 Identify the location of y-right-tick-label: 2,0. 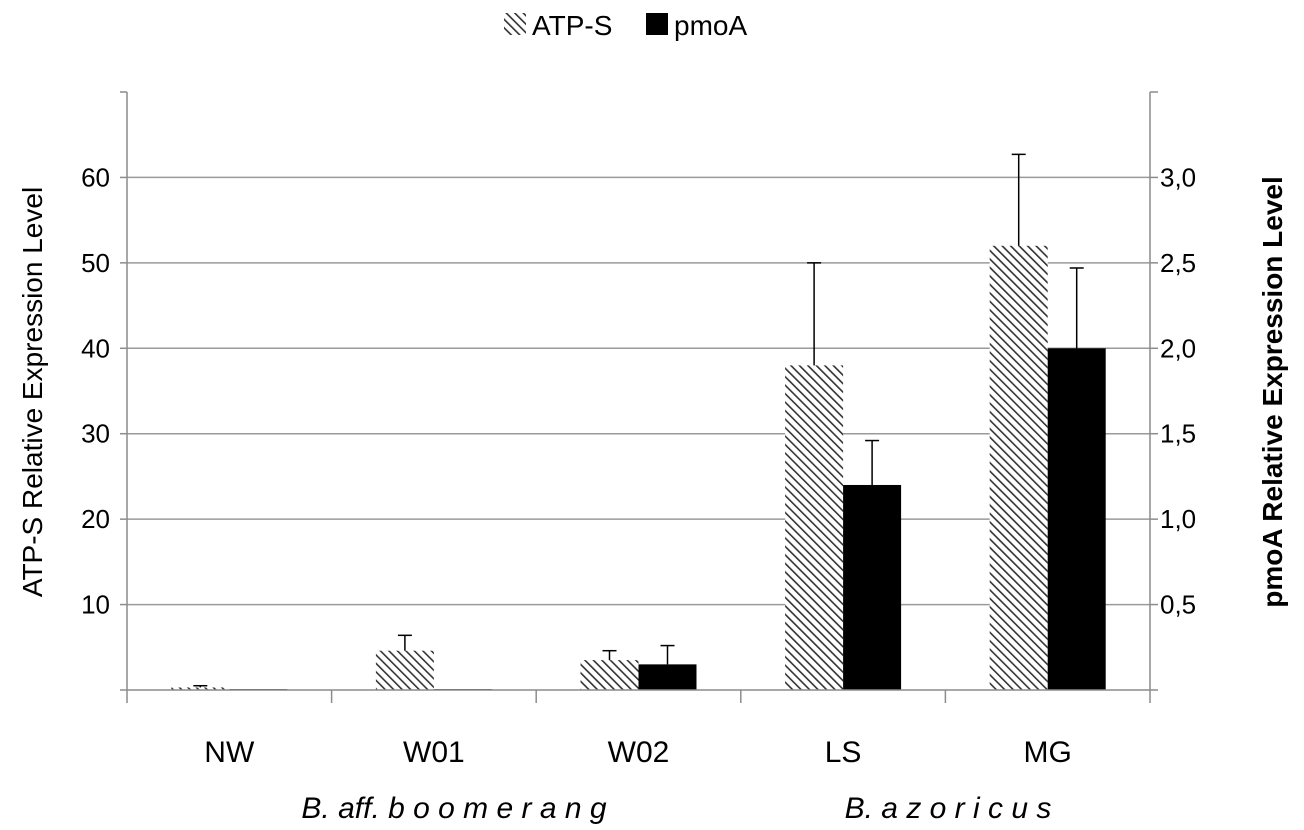
(1178, 348).